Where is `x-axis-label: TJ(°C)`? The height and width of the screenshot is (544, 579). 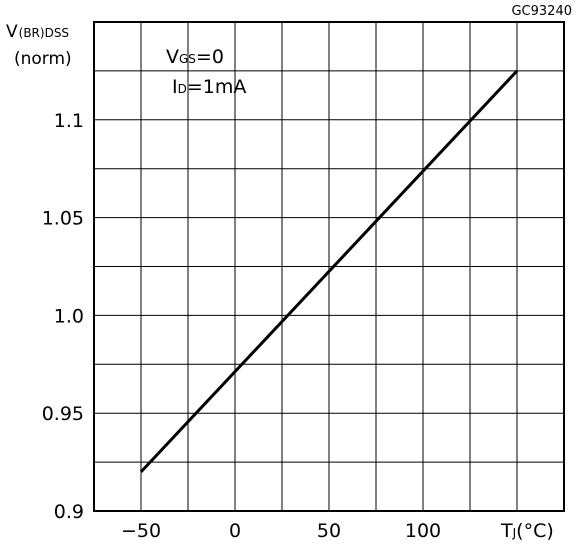
x-axis-label: TJ(°C) is located at coordinates (527, 531).